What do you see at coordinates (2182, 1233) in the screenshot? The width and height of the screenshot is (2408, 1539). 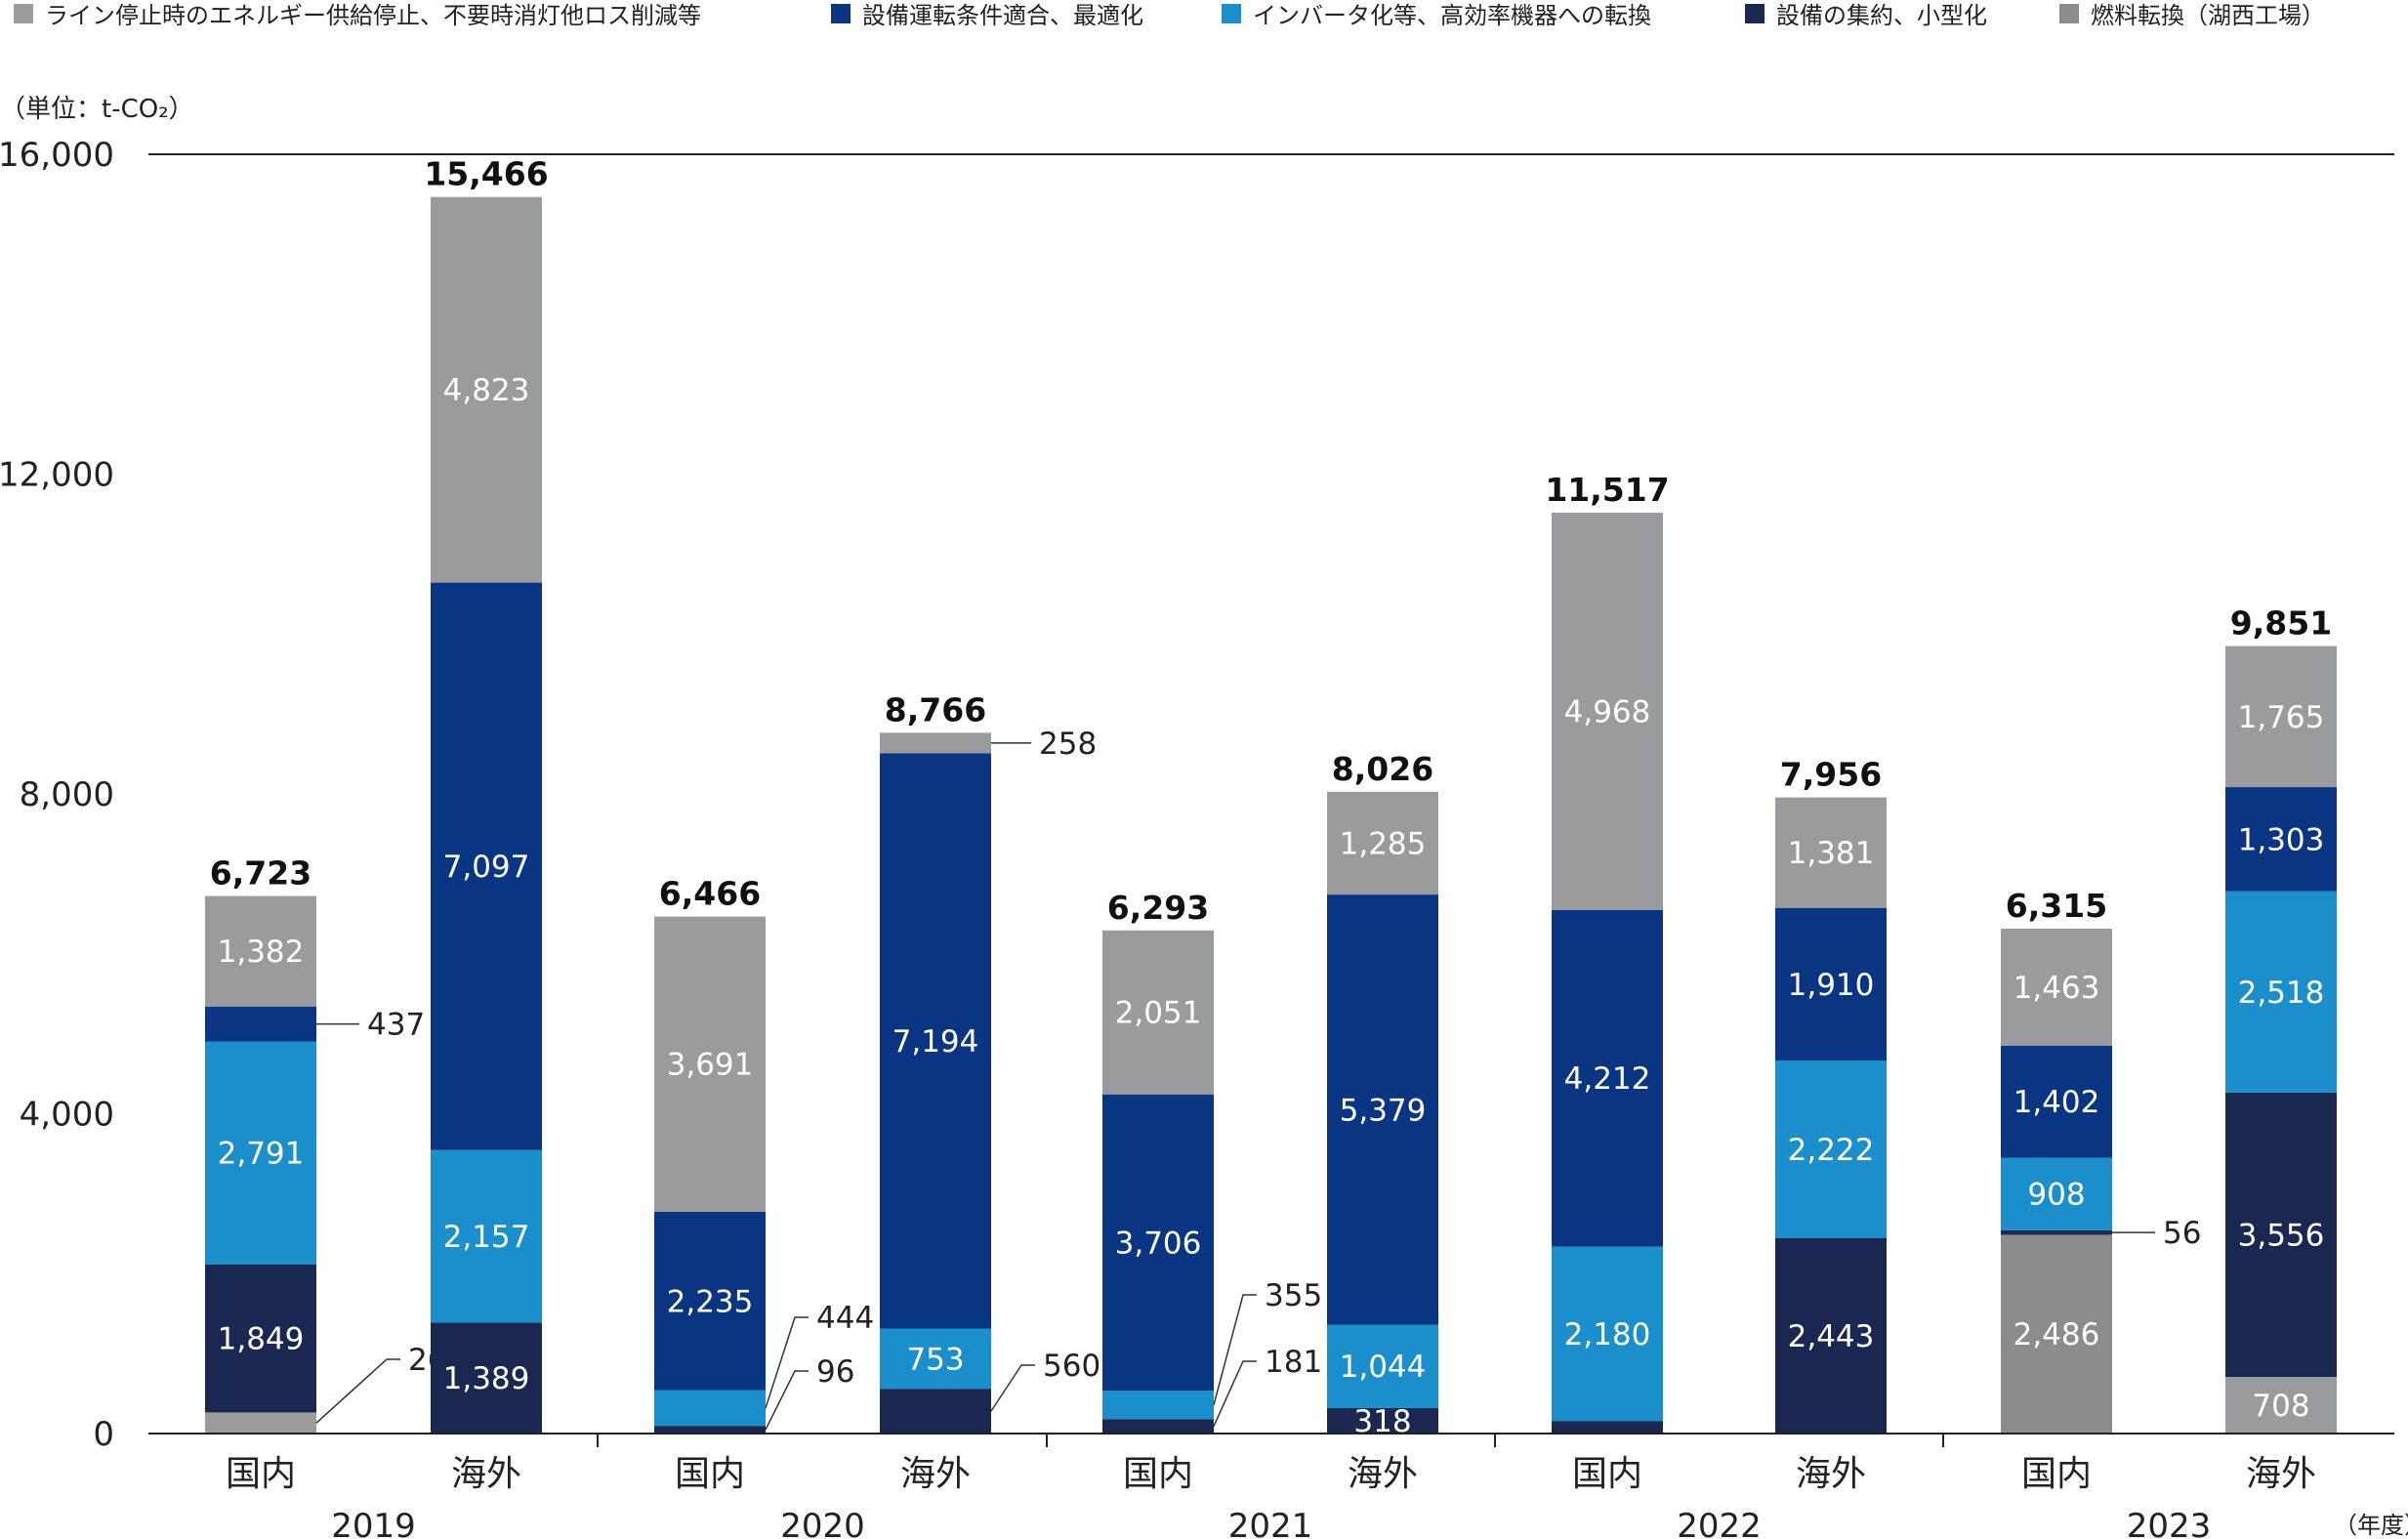 I see `callout-label: 56` at bounding box center [2182, 1233].